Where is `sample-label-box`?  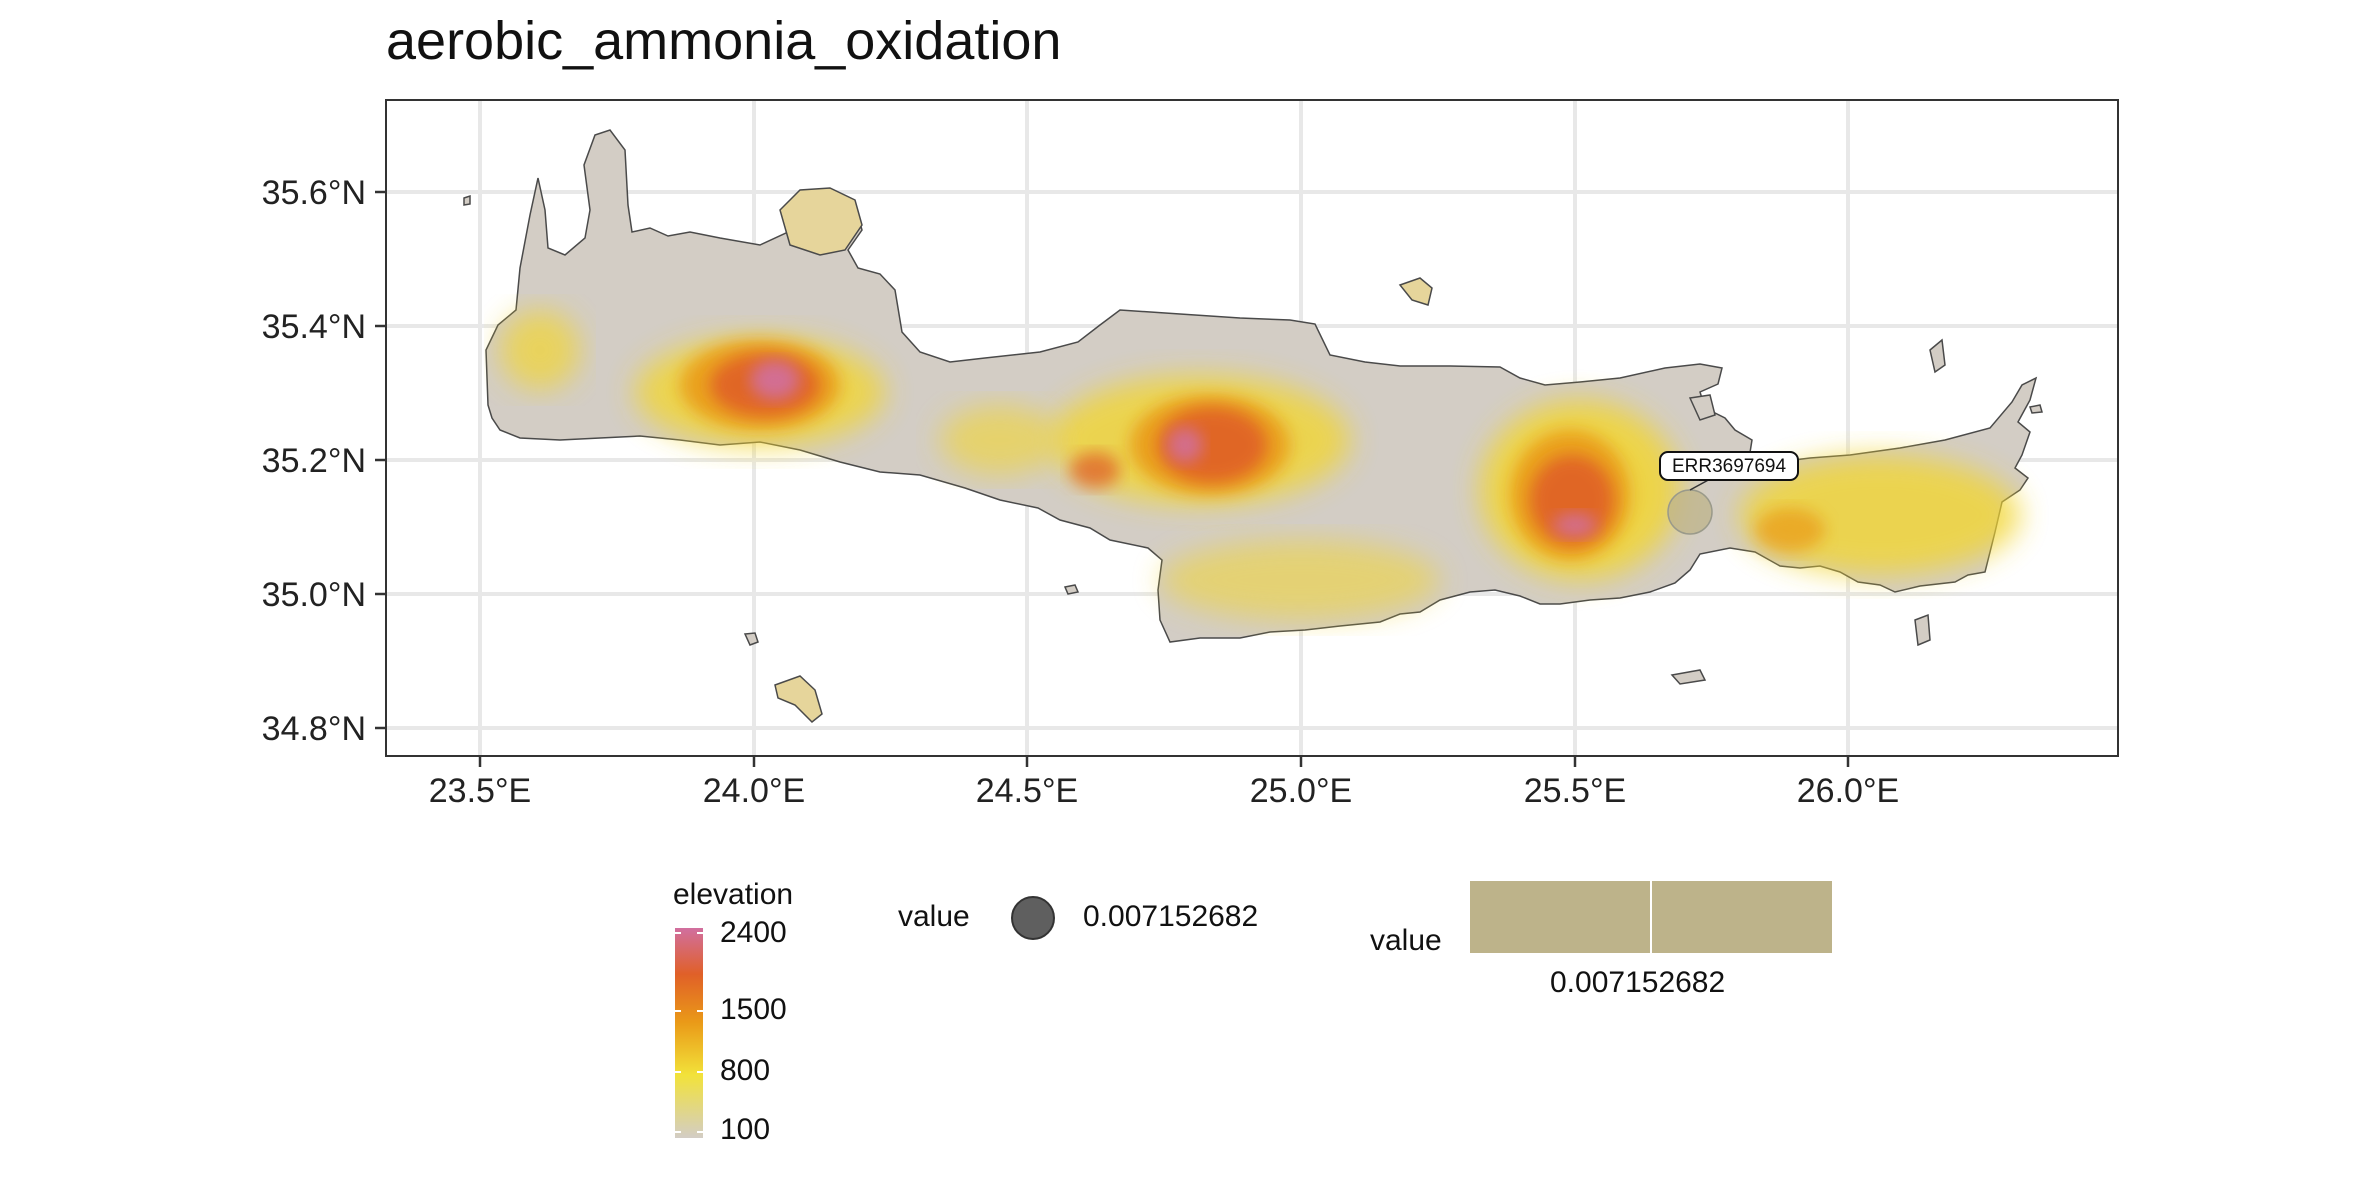
sample-label-box is located at coordinates (1729, 466).